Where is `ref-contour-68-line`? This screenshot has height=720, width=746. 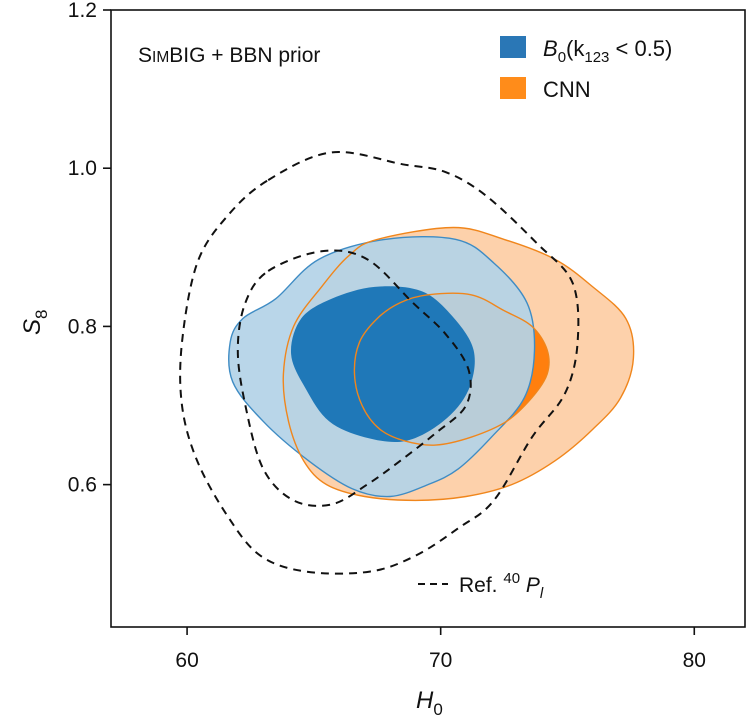 ref-contour-68-line is located at coordinates (354, 378).